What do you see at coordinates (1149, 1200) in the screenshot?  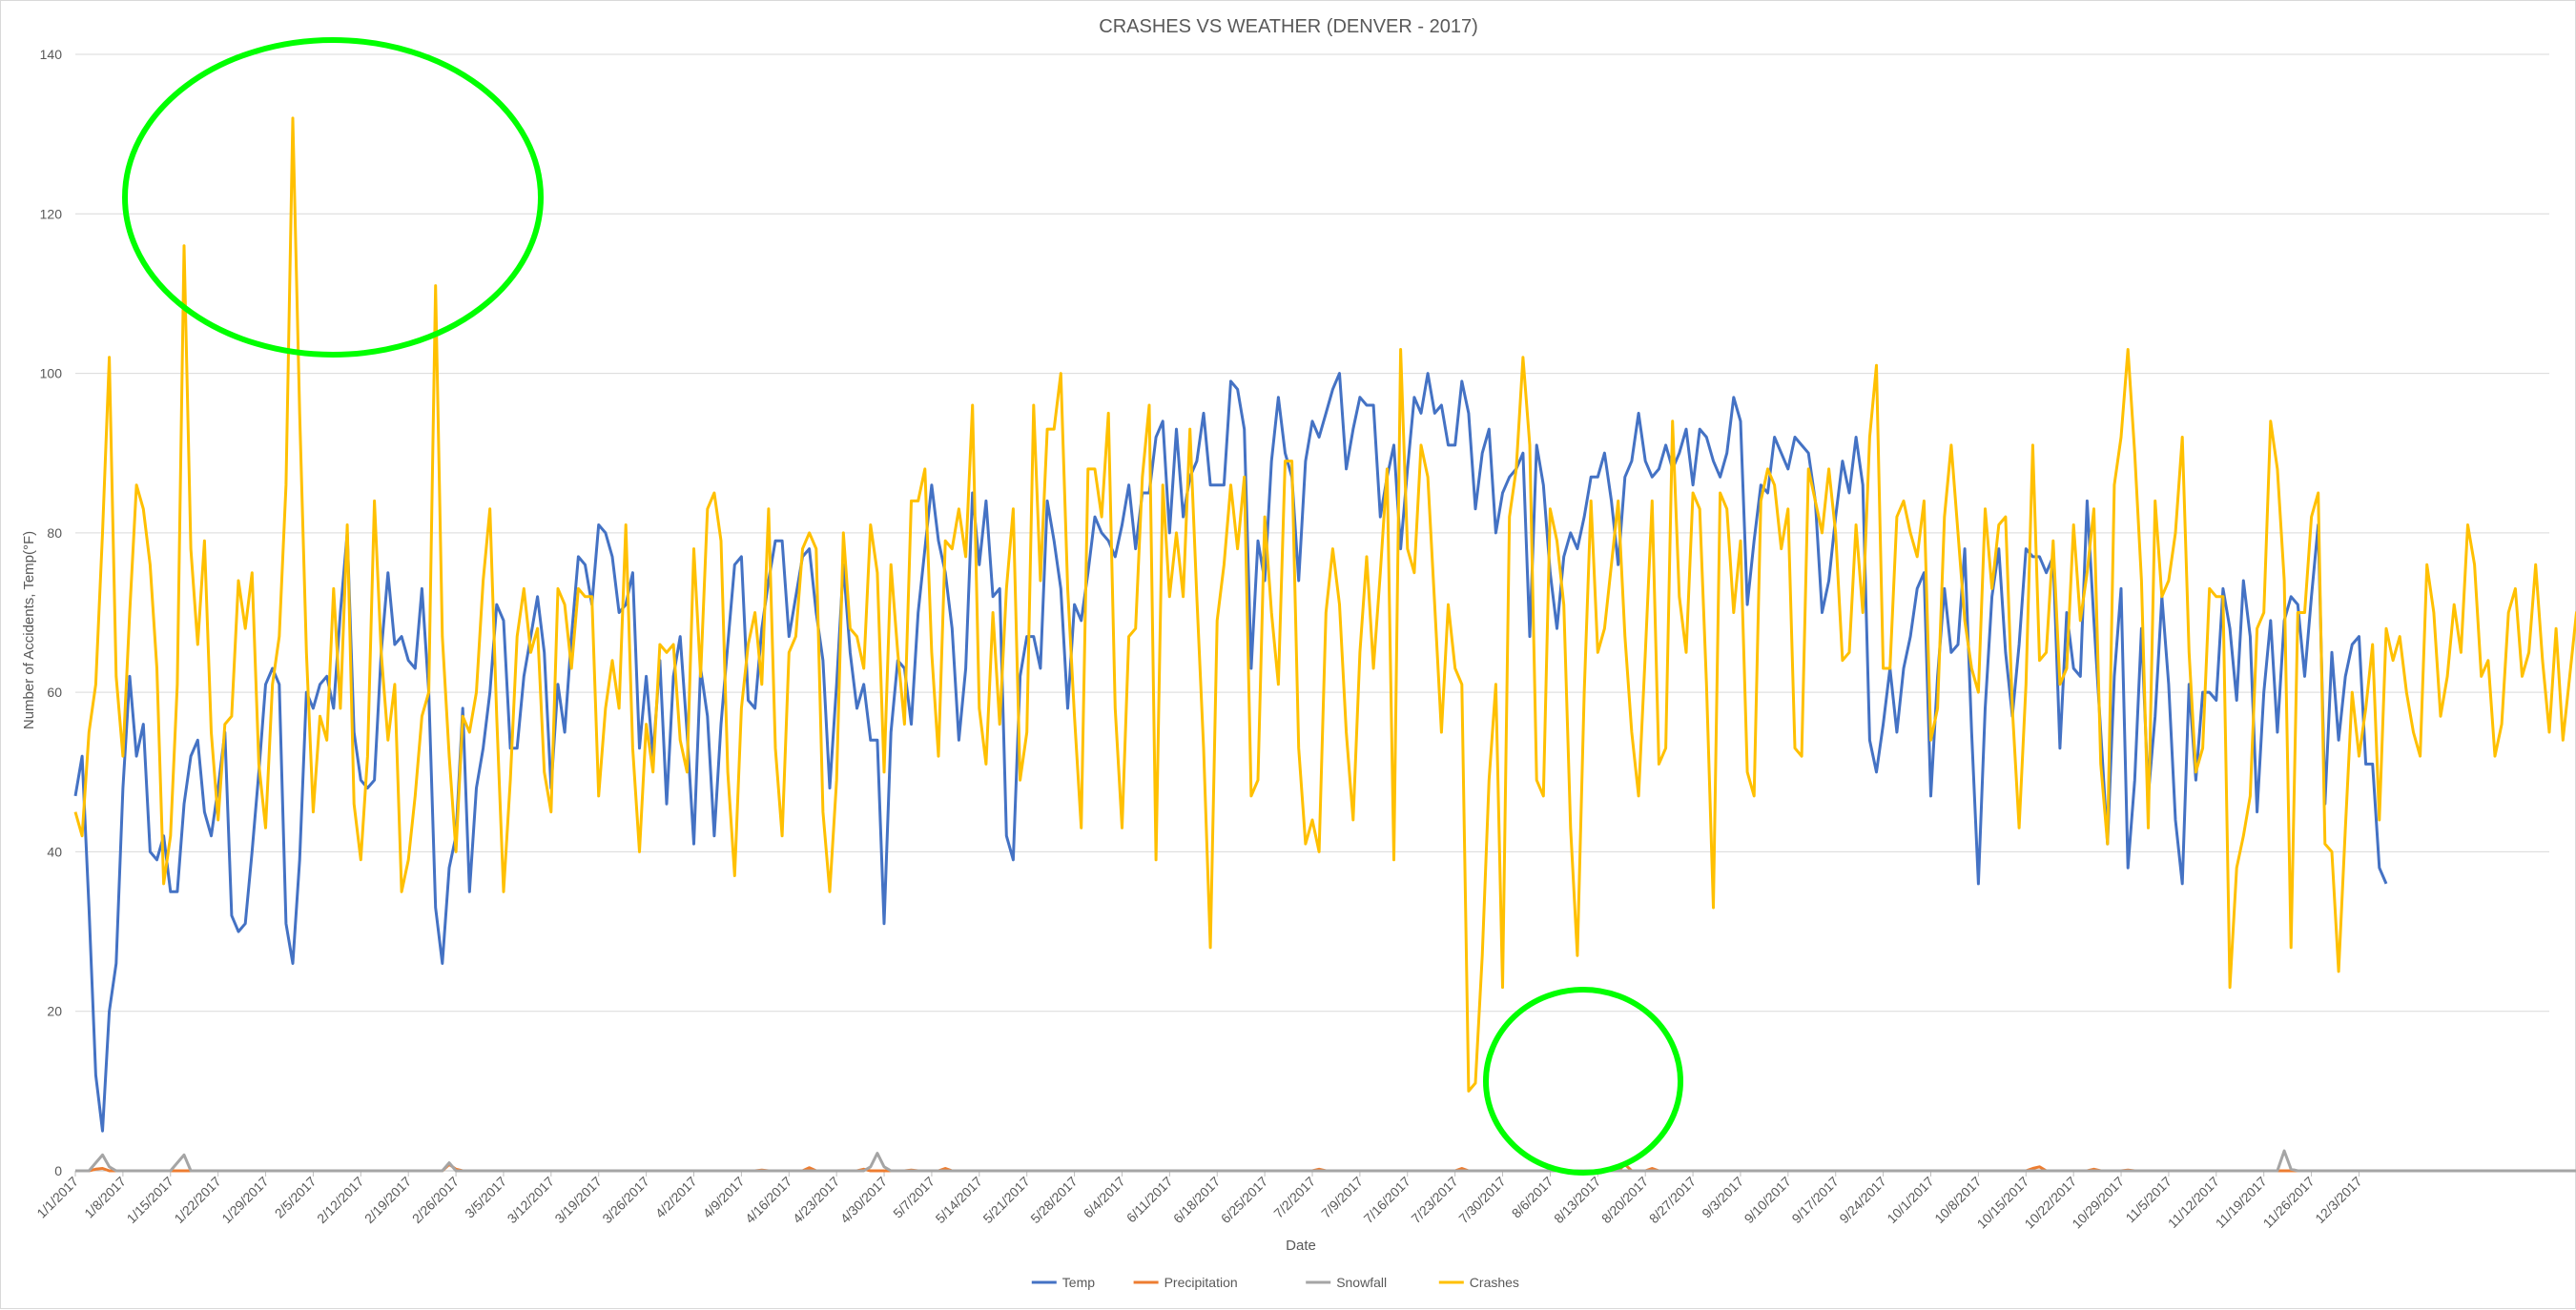 I see `x-tick-label: 6/11/2017` at bounding box center [1149, 1200].